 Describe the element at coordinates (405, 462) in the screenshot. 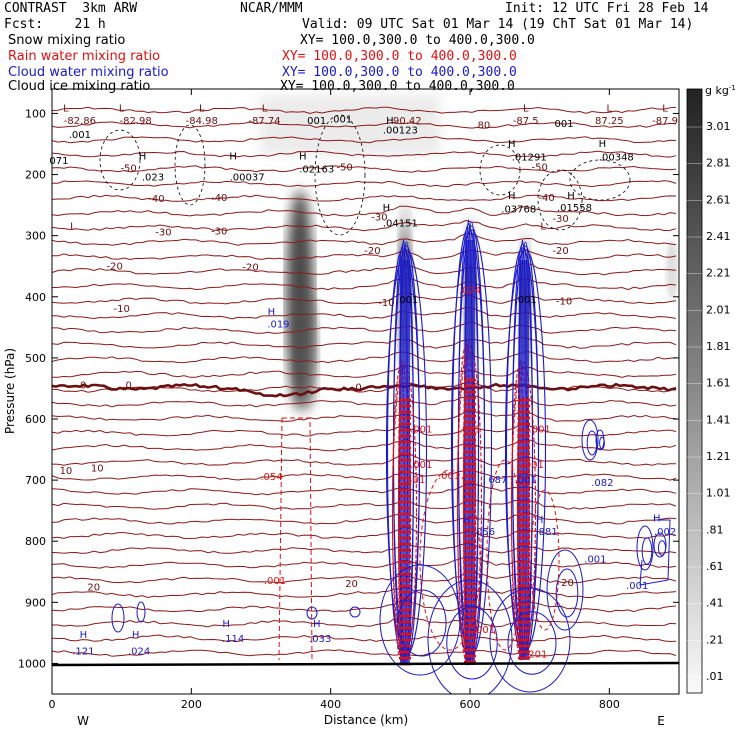

I see `cloud-water-core` at that location.